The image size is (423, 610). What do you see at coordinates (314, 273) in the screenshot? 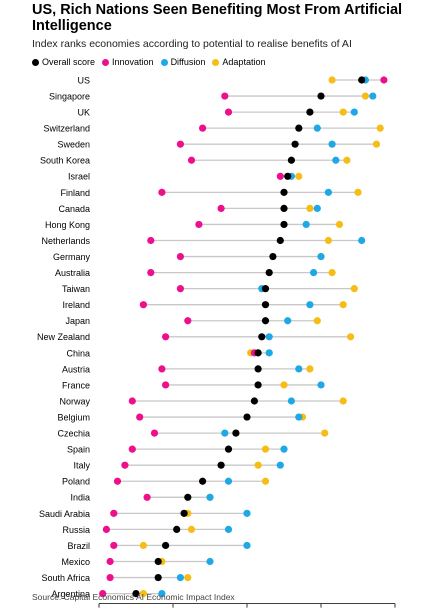
I see `diffusion-dot-australia` at bounding box center [314, 273].